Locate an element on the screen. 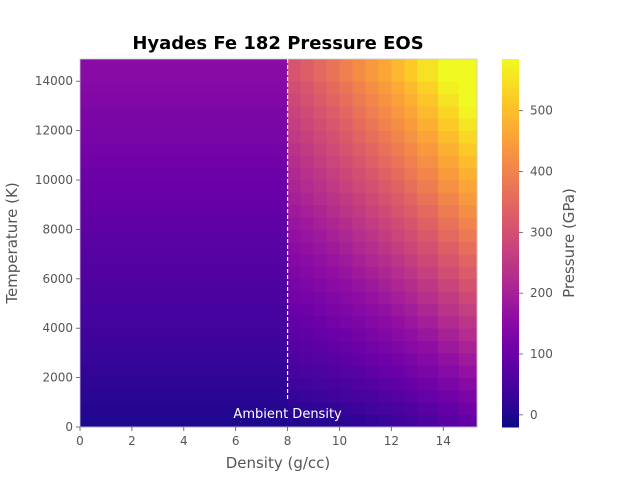 The height and width of the screenshot is (480, 640). y-tick-label: 4000 is located at coordinates (57, 328).